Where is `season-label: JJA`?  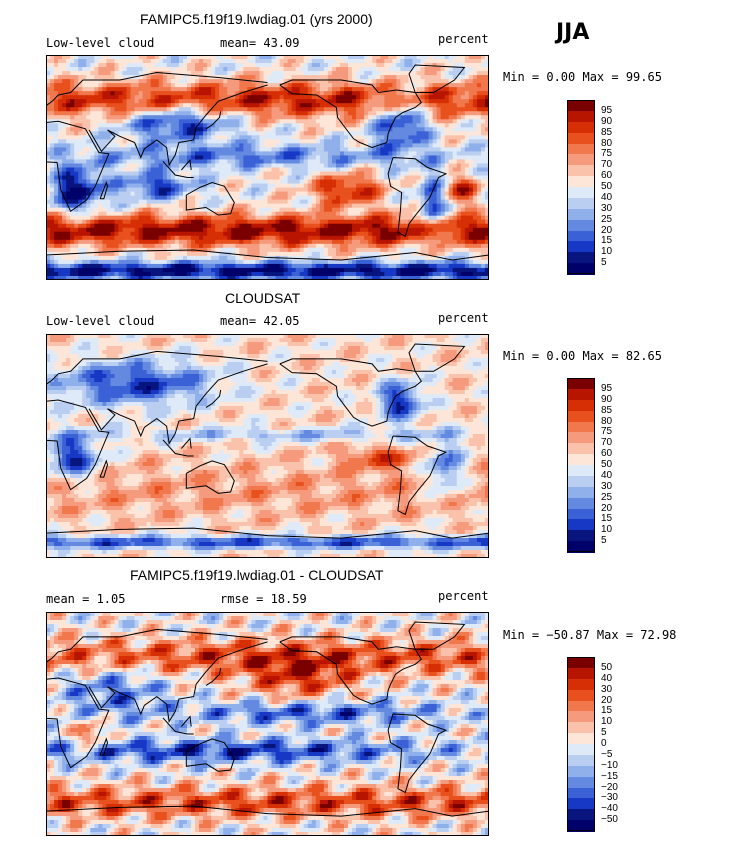 season-label: JJA is located at coordinates (573, 32).